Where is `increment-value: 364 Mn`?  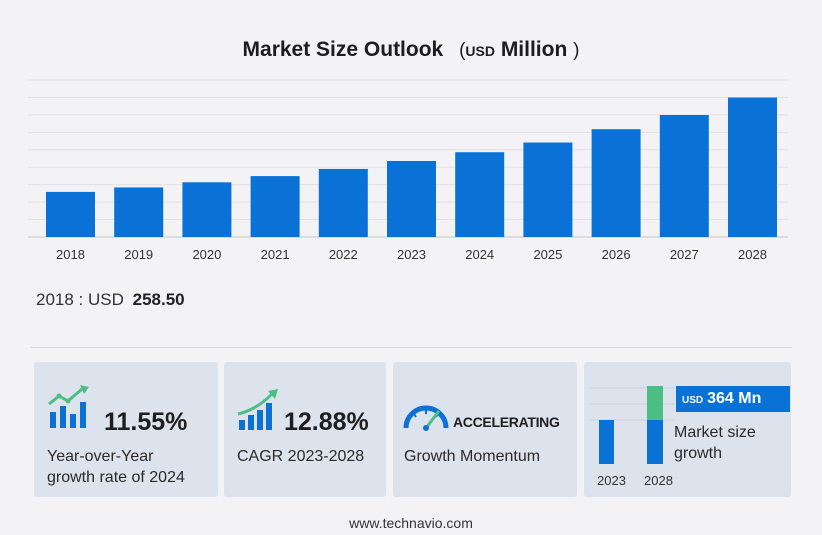
increment-value: 364 Mn is located at coordinates (734, 398).